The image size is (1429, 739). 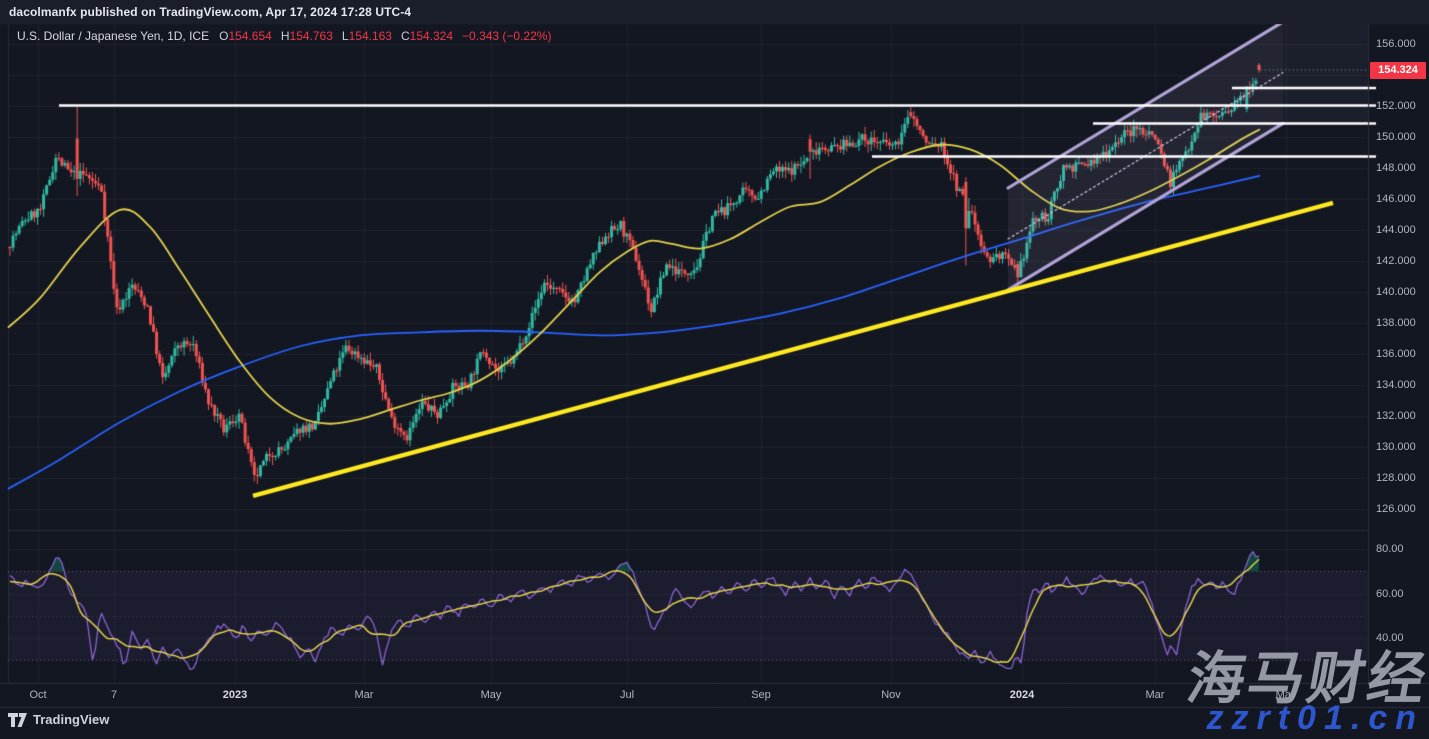 I want to click on ohlc-open: O154.654, so click(x=245, y=36).